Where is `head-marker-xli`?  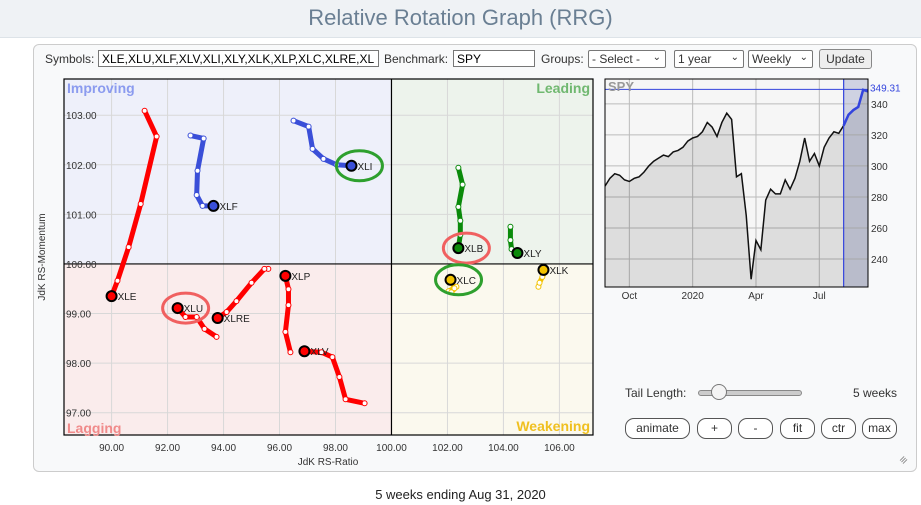
head-marker-xli is located at coordinates (351, 165).